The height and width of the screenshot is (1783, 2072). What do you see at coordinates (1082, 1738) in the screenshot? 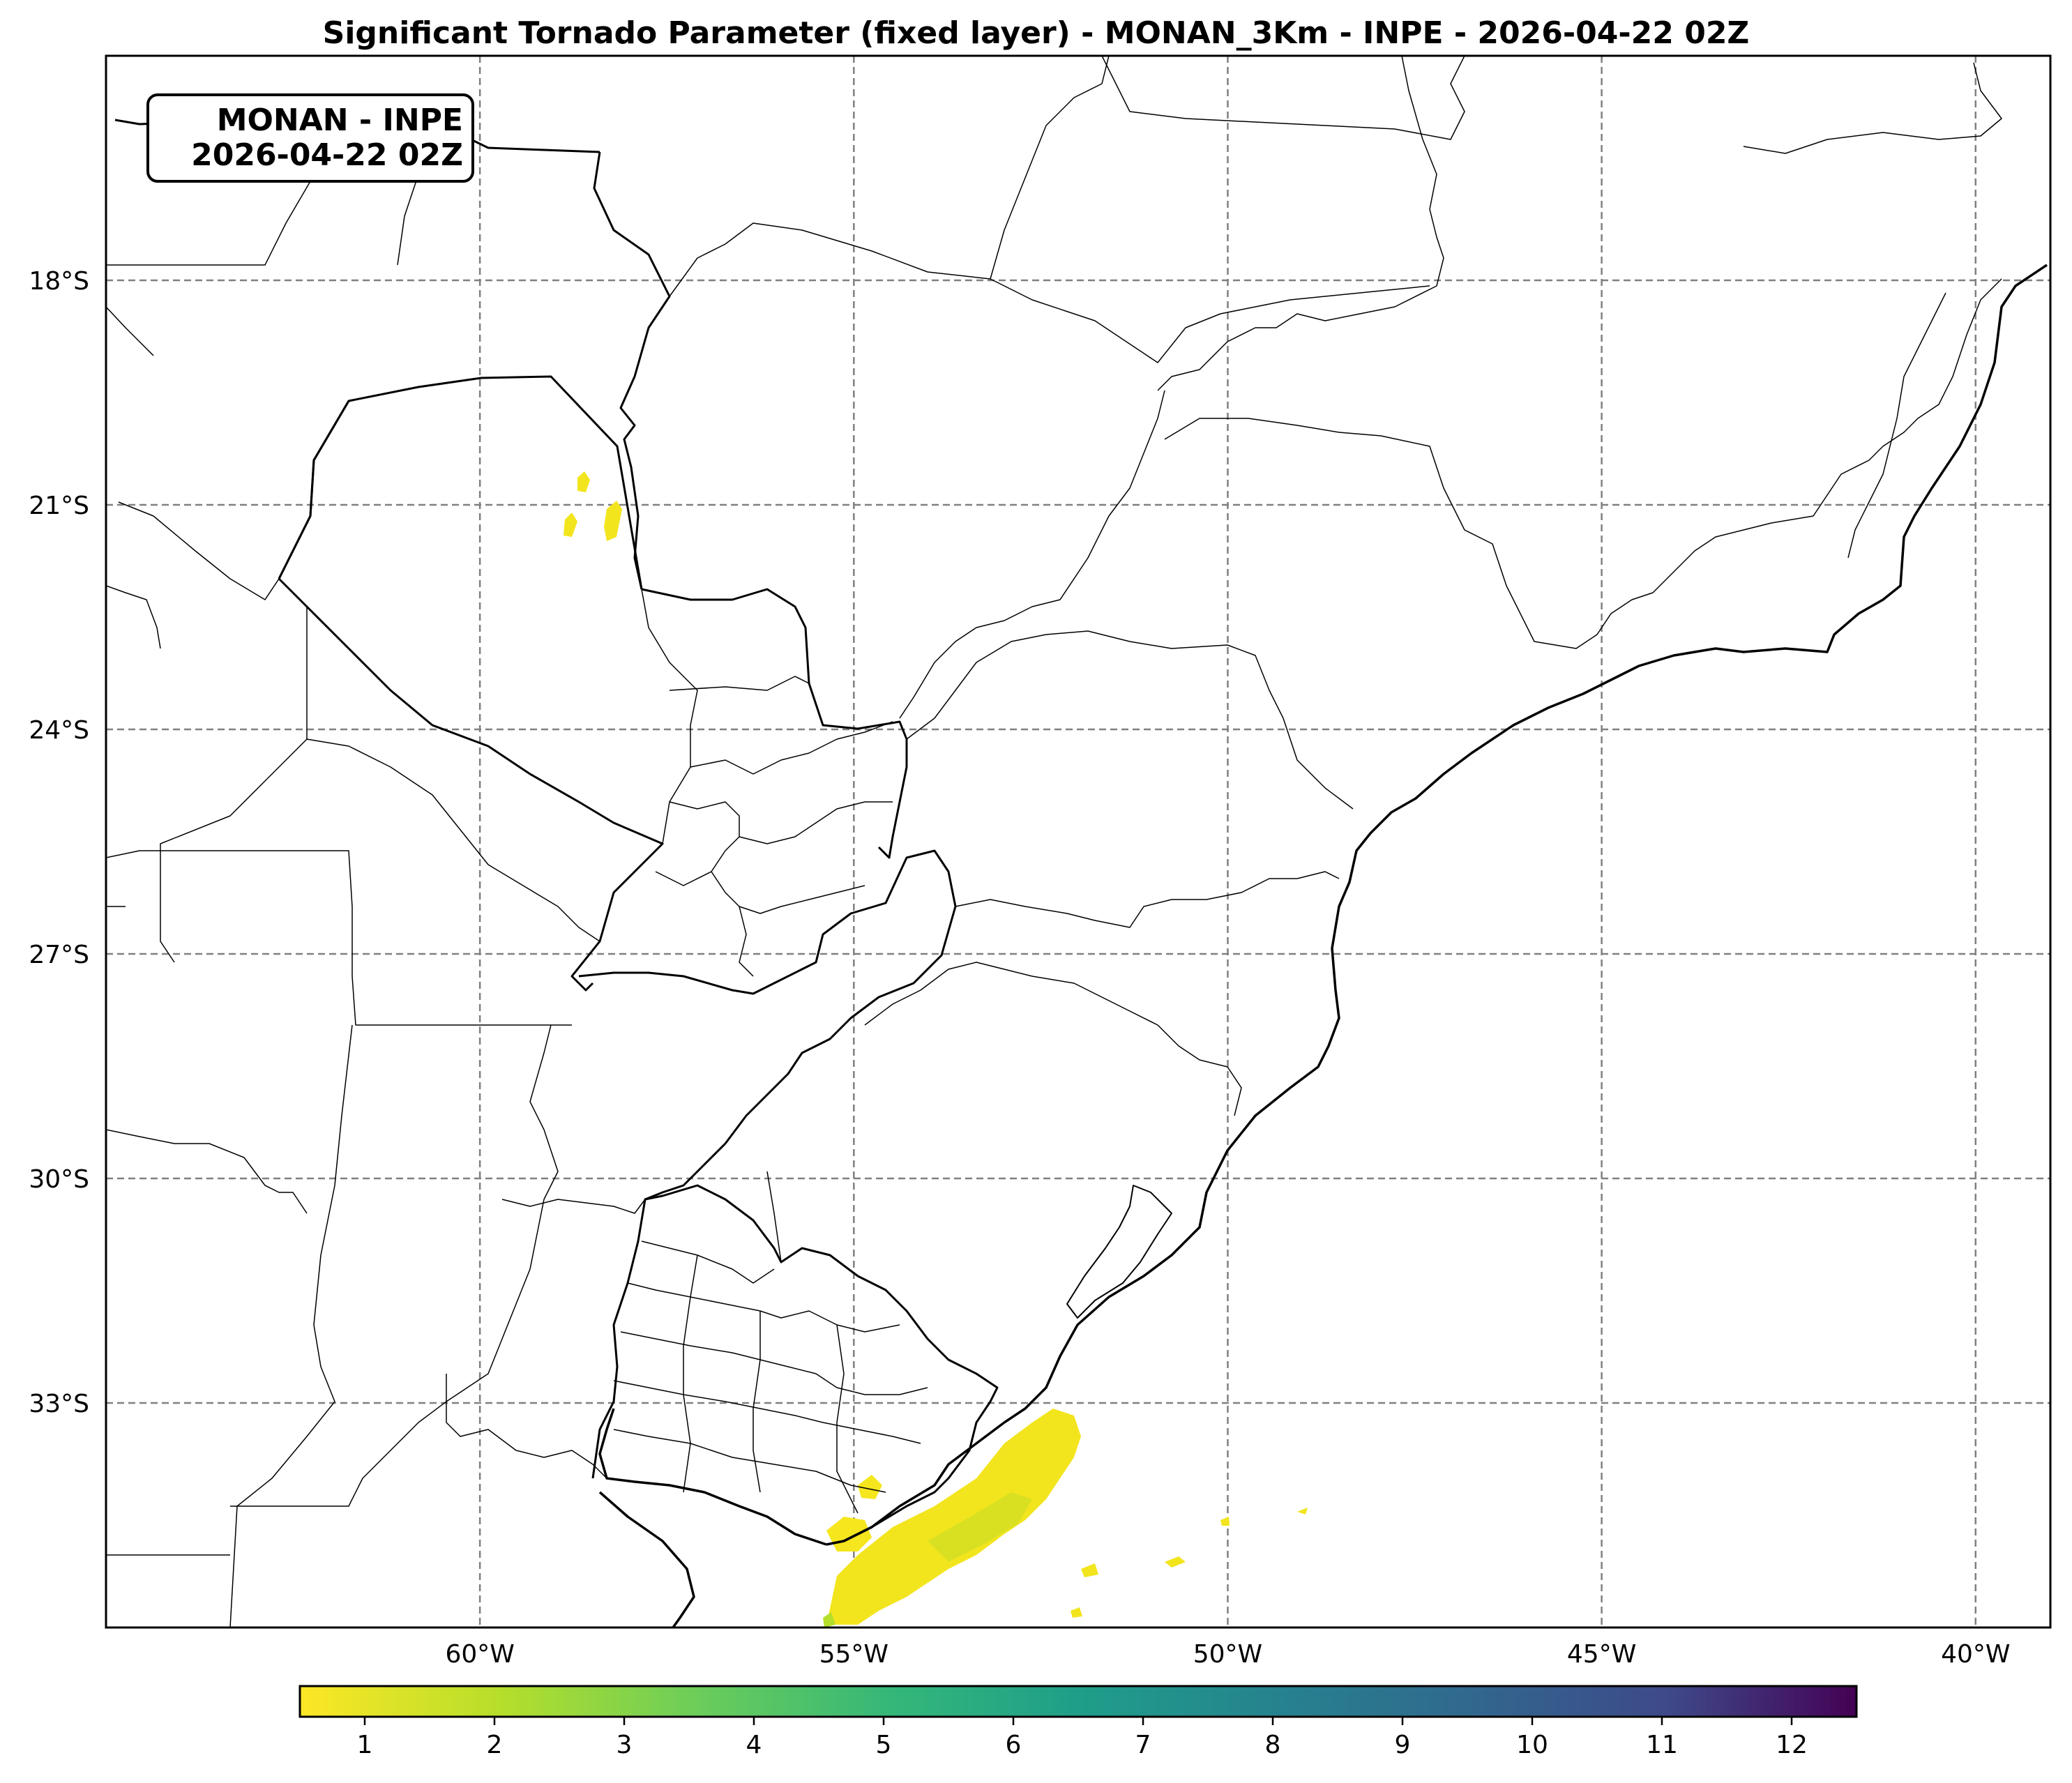
I see `colorbar-ticks: 1 2 3 4 5 6 7 8 9 10 11 12` at bounding box center [1082, 1738].